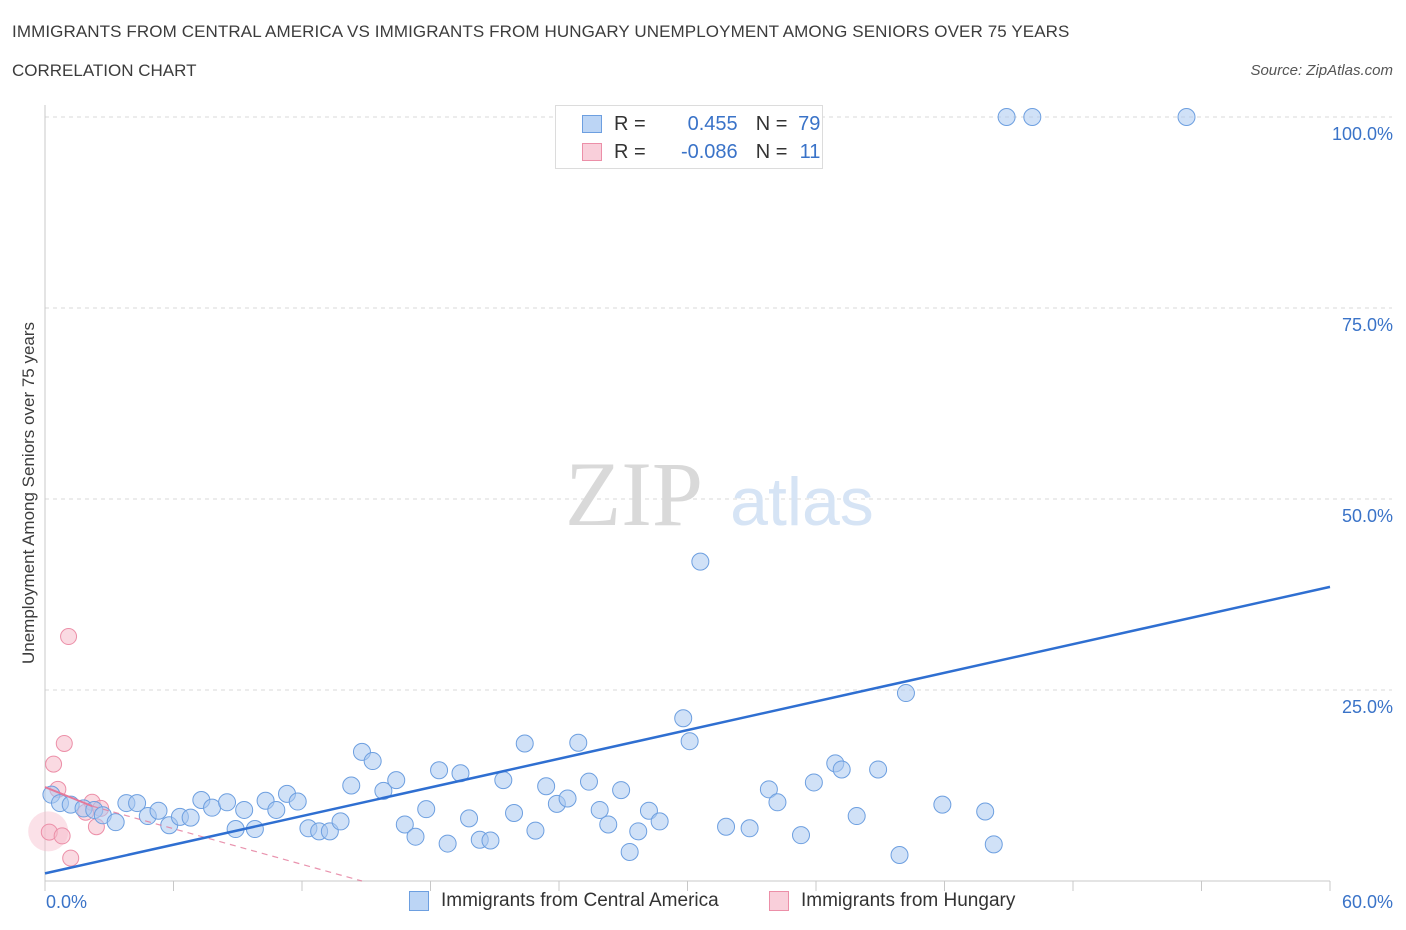  Describe the element at coordinates (1367, 707) in the screenshot. I see `y-tick-label: 25.0%` at that location.